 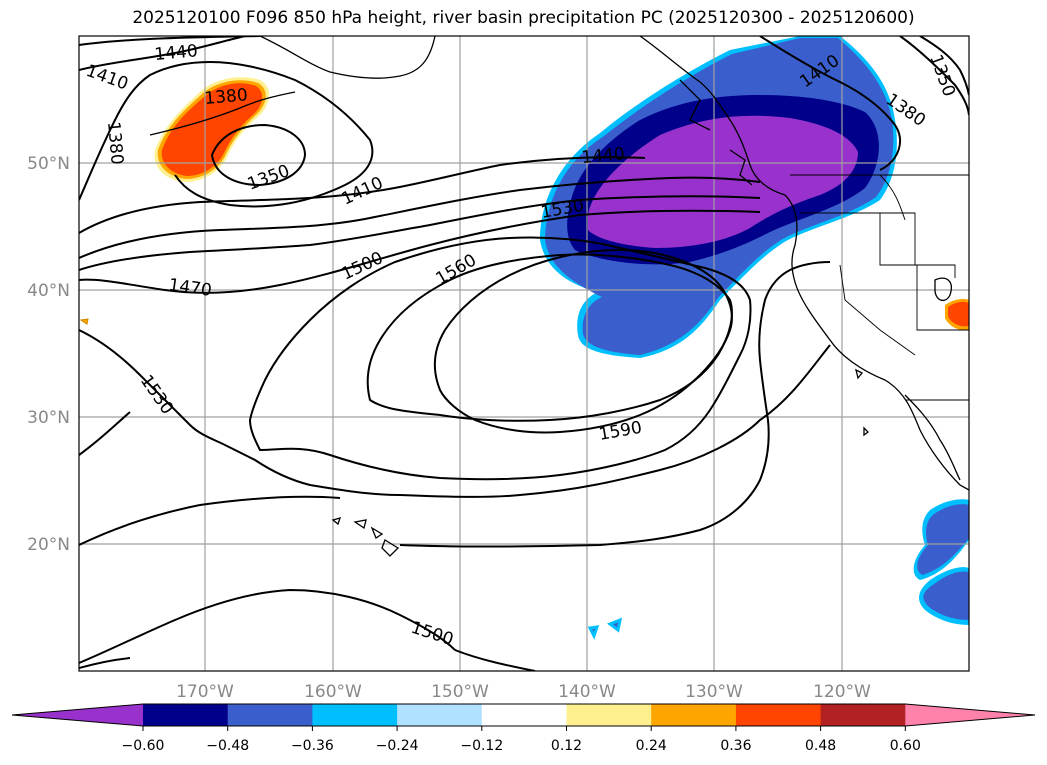 What do you see at coordinates (106, 78) in the screenshot?
I see `contour-label-1410-nw: 1410` at bounding box center [106, 78].